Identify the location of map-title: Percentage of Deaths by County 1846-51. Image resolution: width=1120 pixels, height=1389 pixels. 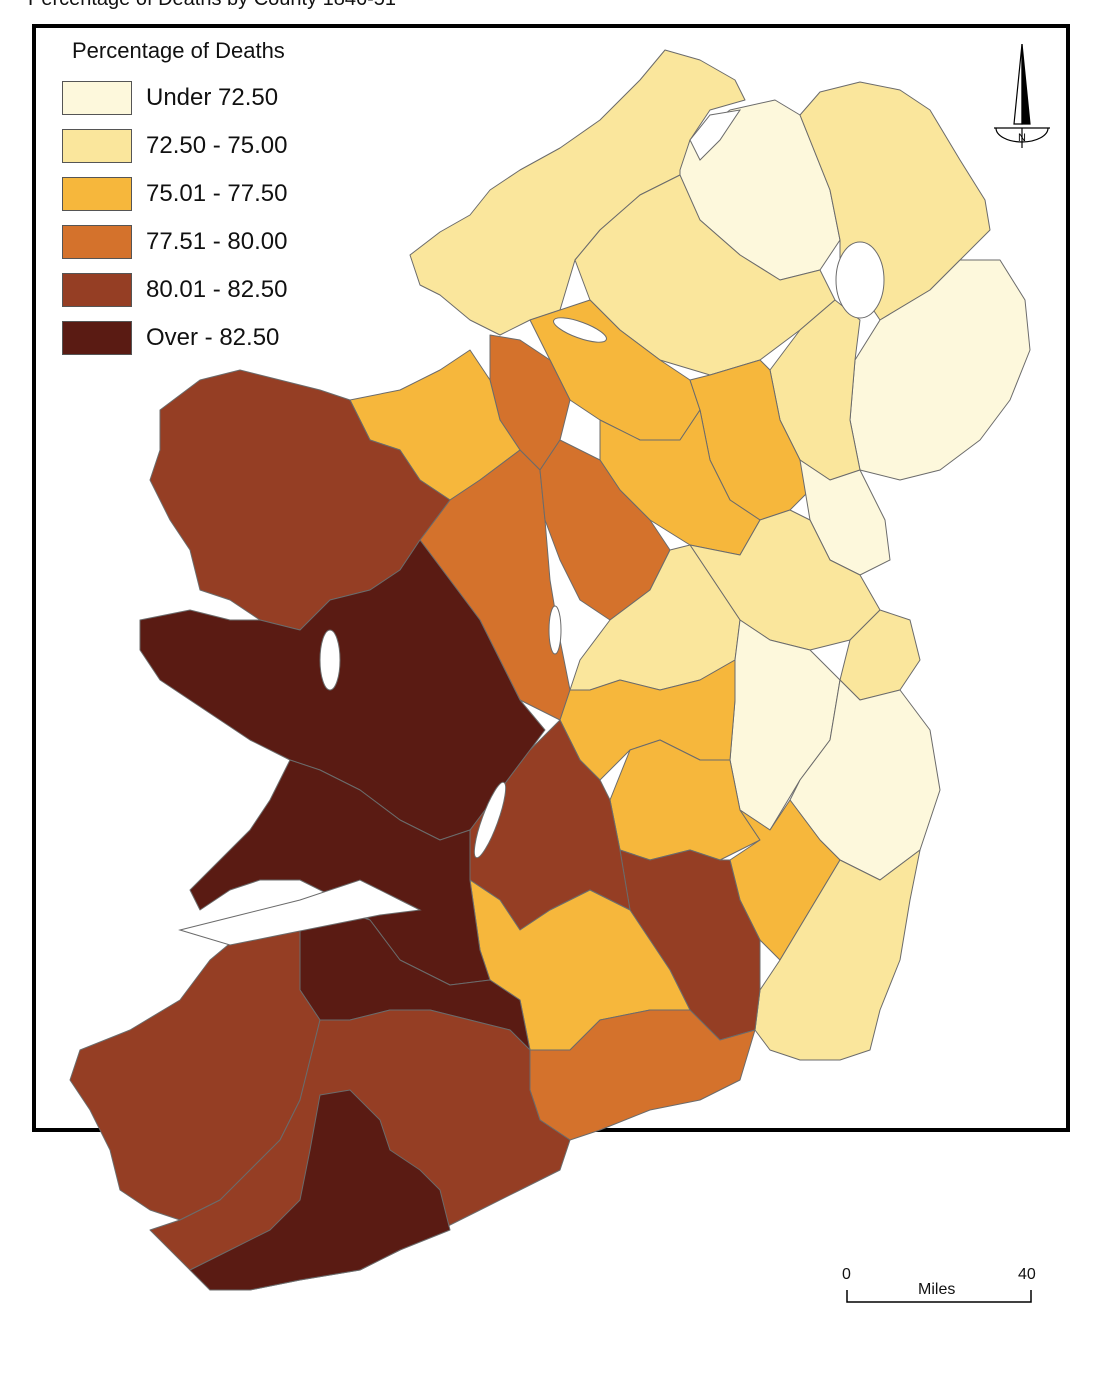
(212, 5).